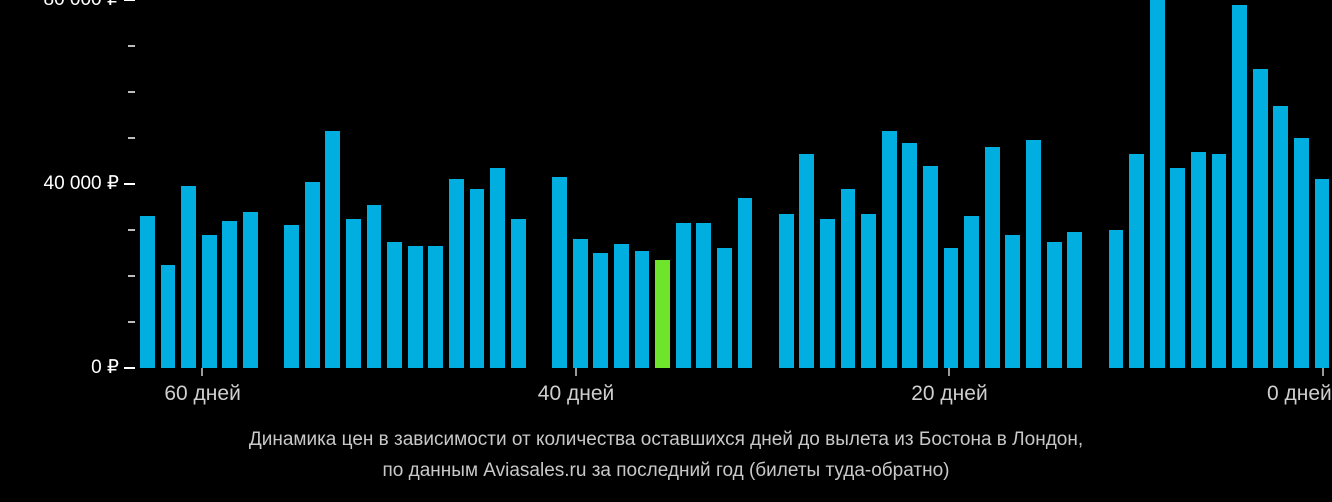  I want to click on bar-highlighted, so click(662, 313).